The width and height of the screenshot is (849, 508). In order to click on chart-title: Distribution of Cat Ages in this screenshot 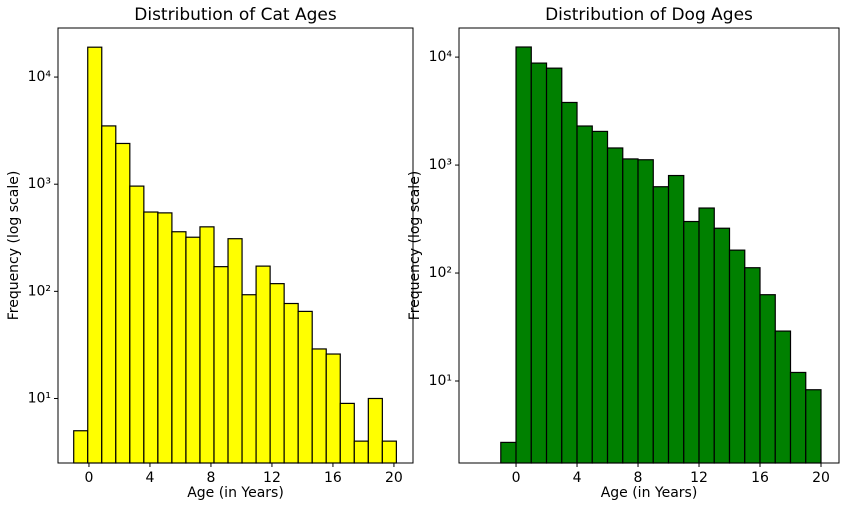, I will do `click(235, 15)`.